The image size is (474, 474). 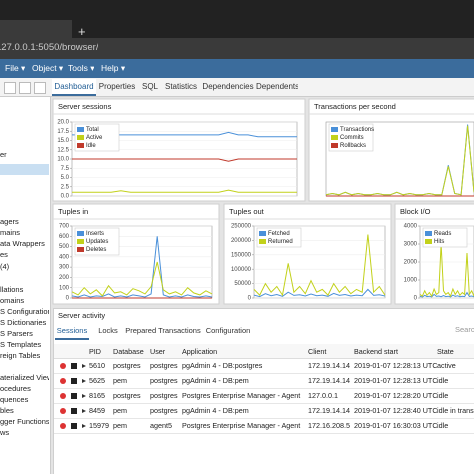 I want to click on panel-tab: Dependencies, so click(x=228, y=86).